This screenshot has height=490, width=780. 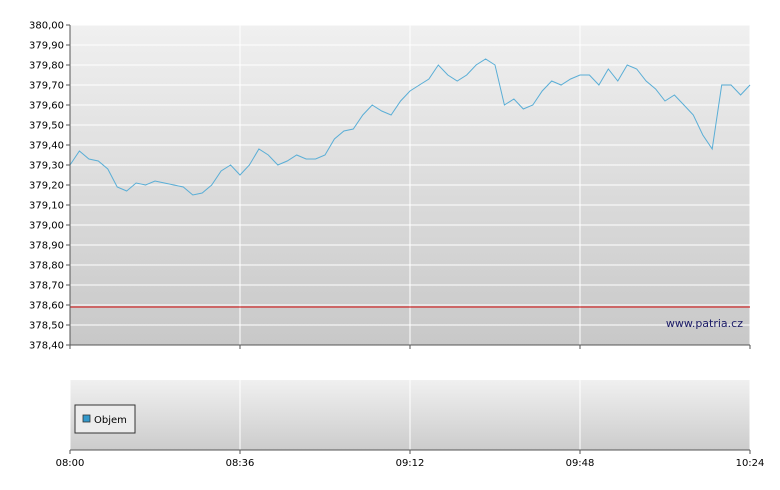 What do you see at coordinates (46, 126) in the screenshot?
I see `price-y-tick-label: 379,50` at bounding box center [46, 126].